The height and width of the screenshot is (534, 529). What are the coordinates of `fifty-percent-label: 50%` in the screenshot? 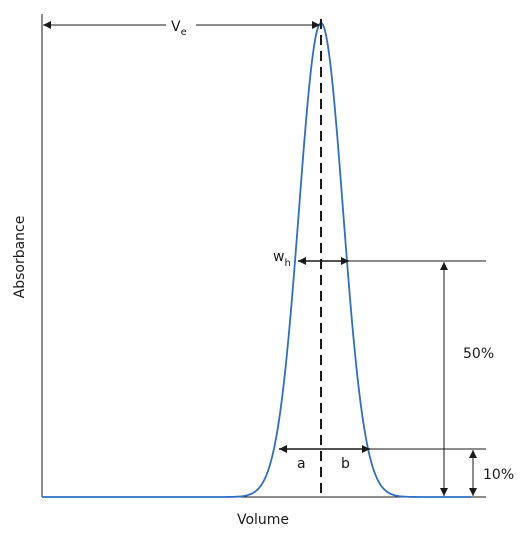 It's located at (478, 354).